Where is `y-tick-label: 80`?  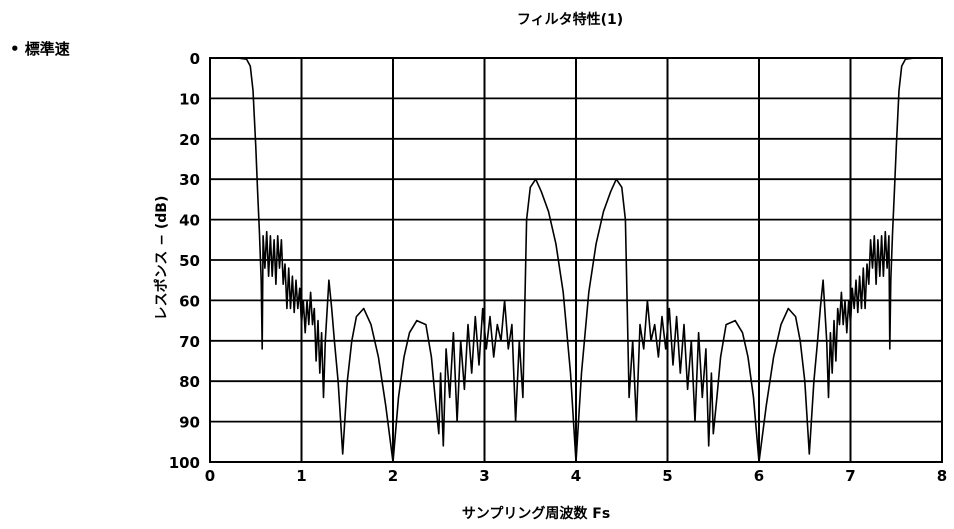 y-tick-label: 80 is located at coordinates (189, 382).